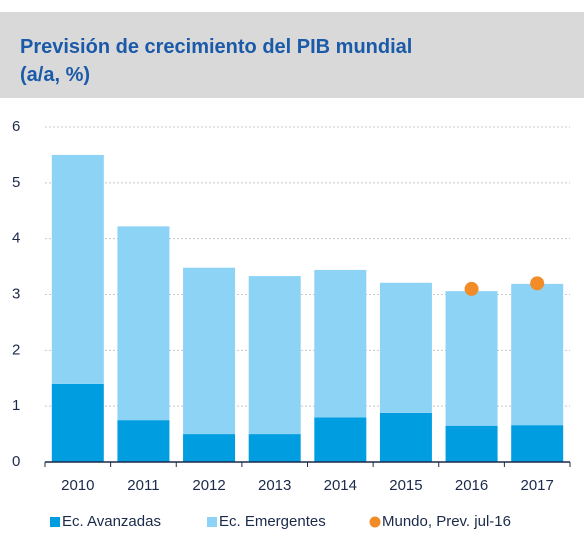  I want to click on x-tick-label: 2010, so click(77, 485).